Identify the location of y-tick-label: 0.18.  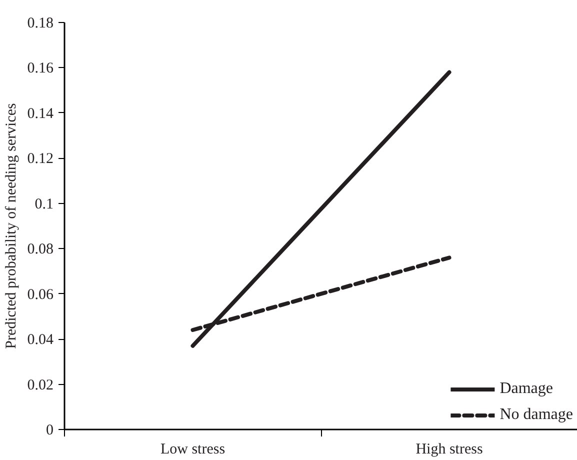
(40, 24).